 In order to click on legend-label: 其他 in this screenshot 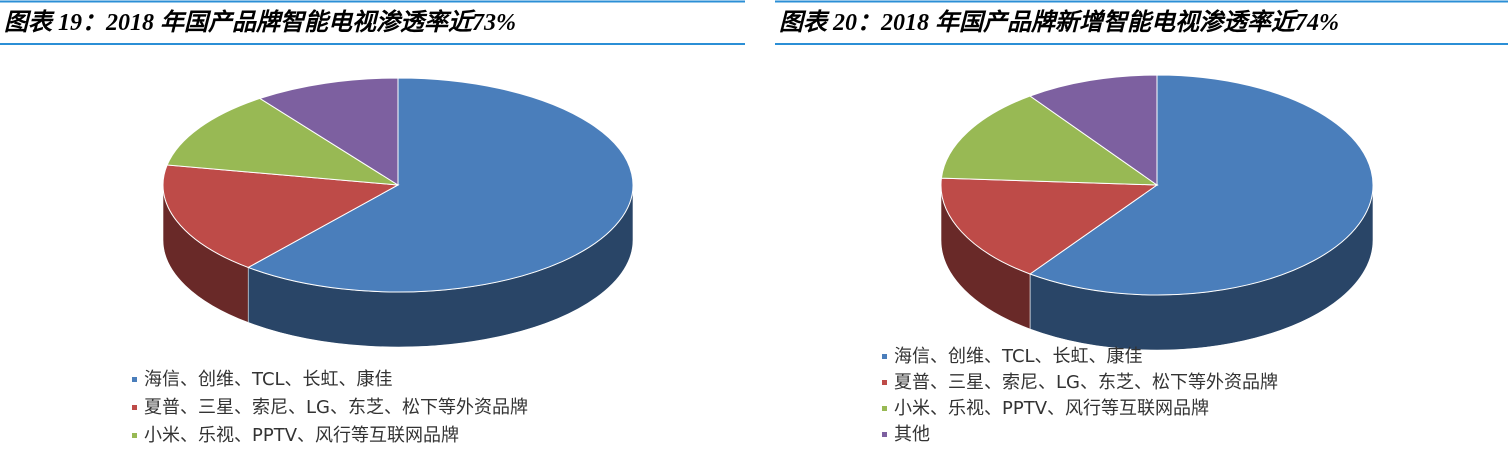, I will do `click(912, 434)`.